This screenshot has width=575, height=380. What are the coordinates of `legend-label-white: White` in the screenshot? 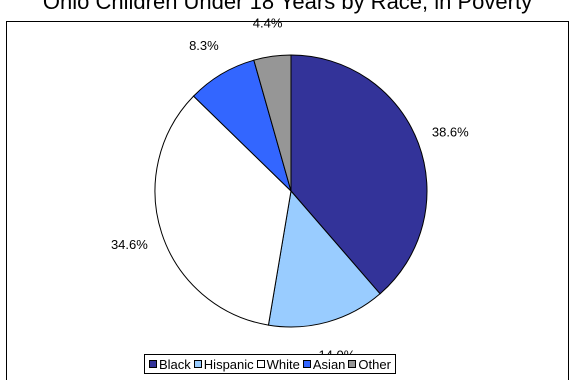 It's located at (283, 364).